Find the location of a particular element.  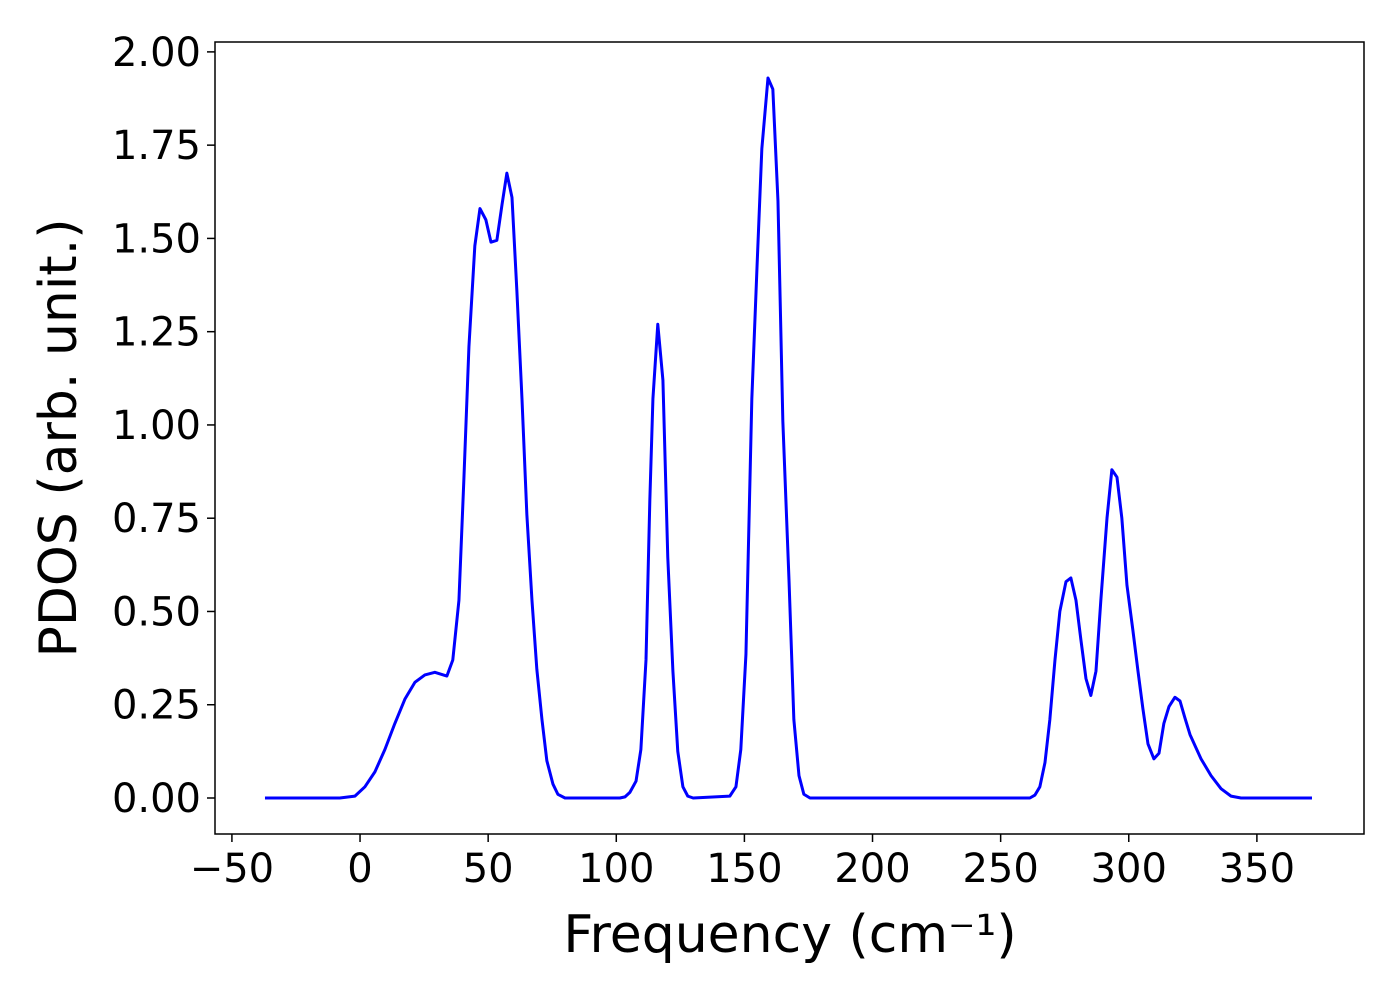

x-tick-label: 150 is located at coordinates (744, 869).